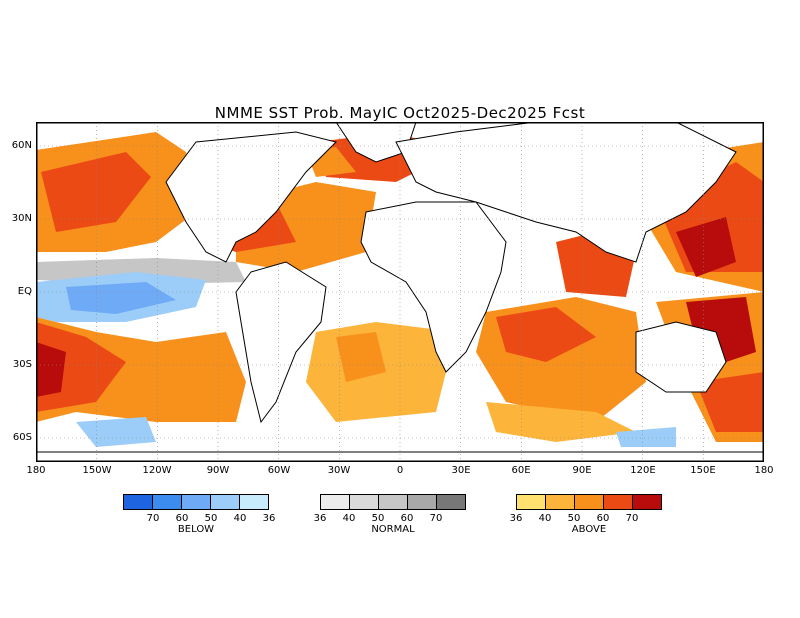 Image resolution: width=800 pixels, height=618 pixels. I want to click on legend-name-below: BELOW, so click(196, 529).